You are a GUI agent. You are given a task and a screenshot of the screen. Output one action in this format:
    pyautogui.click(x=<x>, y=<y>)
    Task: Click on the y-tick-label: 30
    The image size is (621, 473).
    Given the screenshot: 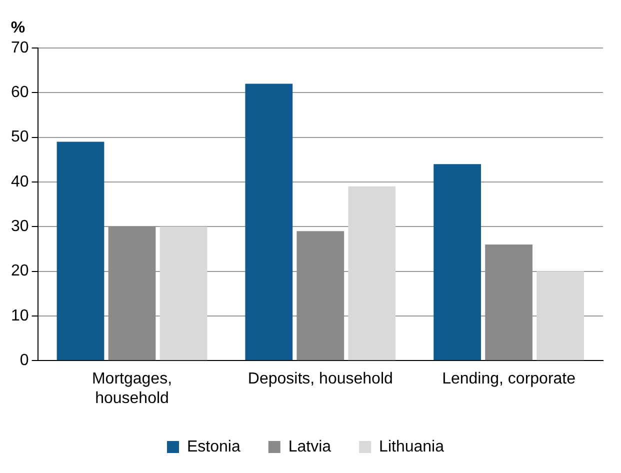 What is the action you would take?
    pyautogui.click(x=20, y=227)
    